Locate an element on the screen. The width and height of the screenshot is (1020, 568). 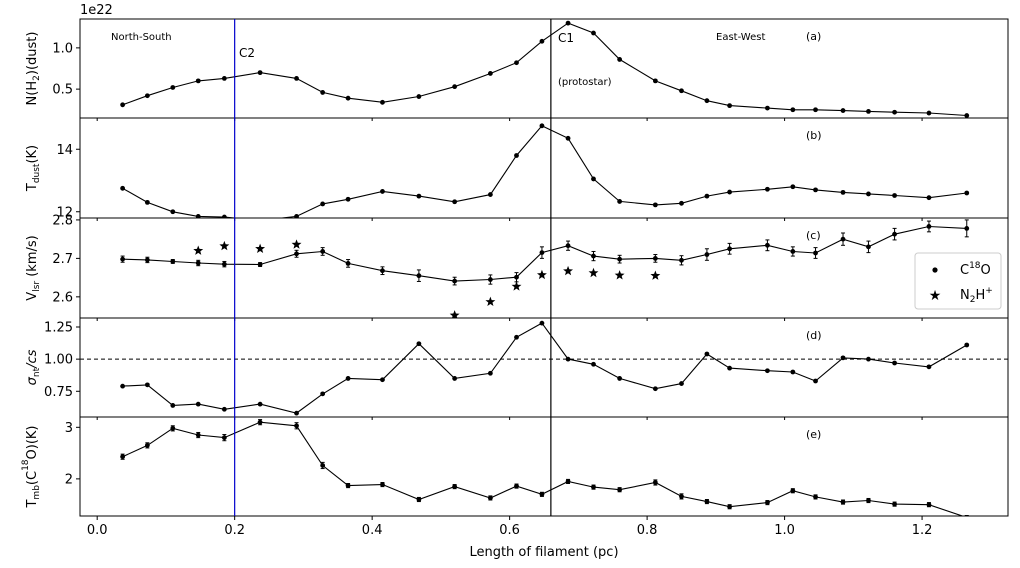
y-tick-label: 2.8 is located at coordinates (62, 220).